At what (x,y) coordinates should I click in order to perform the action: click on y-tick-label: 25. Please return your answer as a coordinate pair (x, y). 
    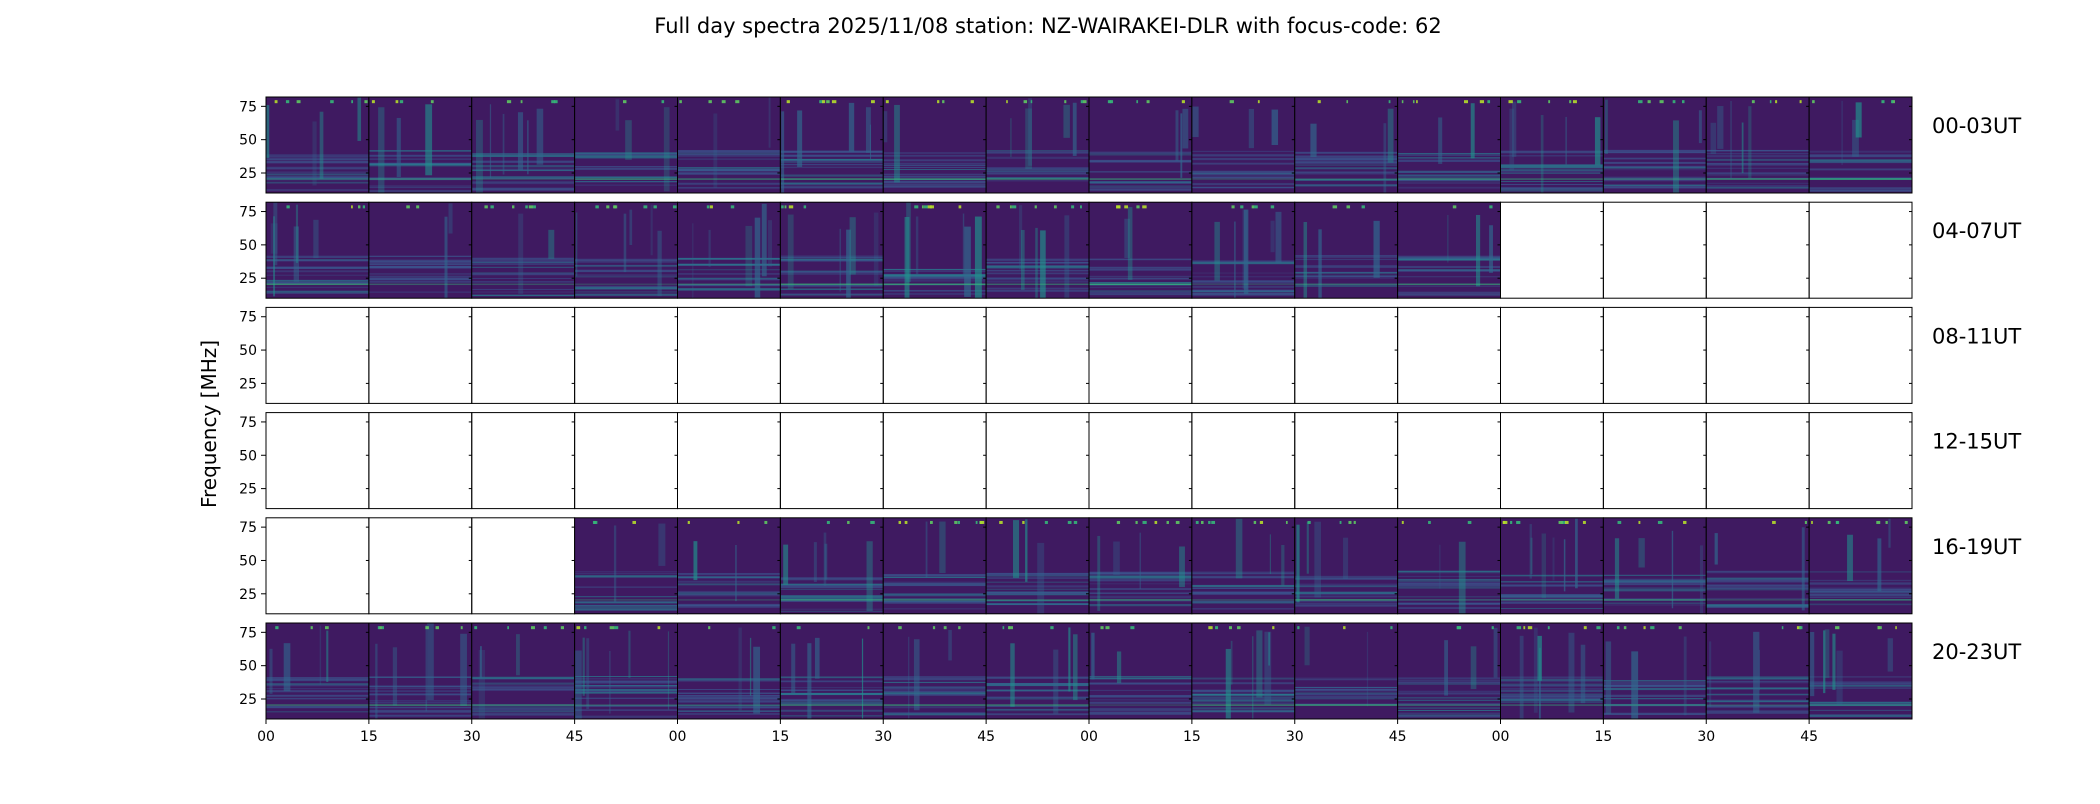
    Looking at the image, I should click on (248, 174).